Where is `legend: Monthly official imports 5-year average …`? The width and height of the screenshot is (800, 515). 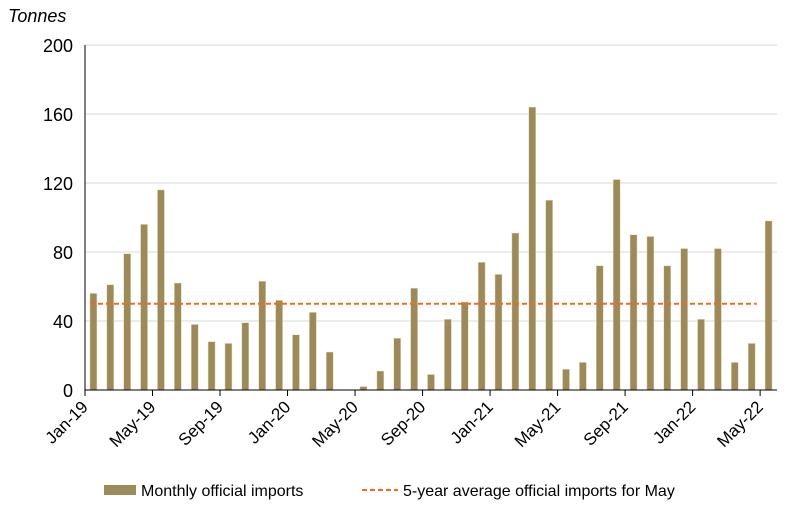
legend: Monthly official imports 5-year average … is located at coordinates (389, 491).